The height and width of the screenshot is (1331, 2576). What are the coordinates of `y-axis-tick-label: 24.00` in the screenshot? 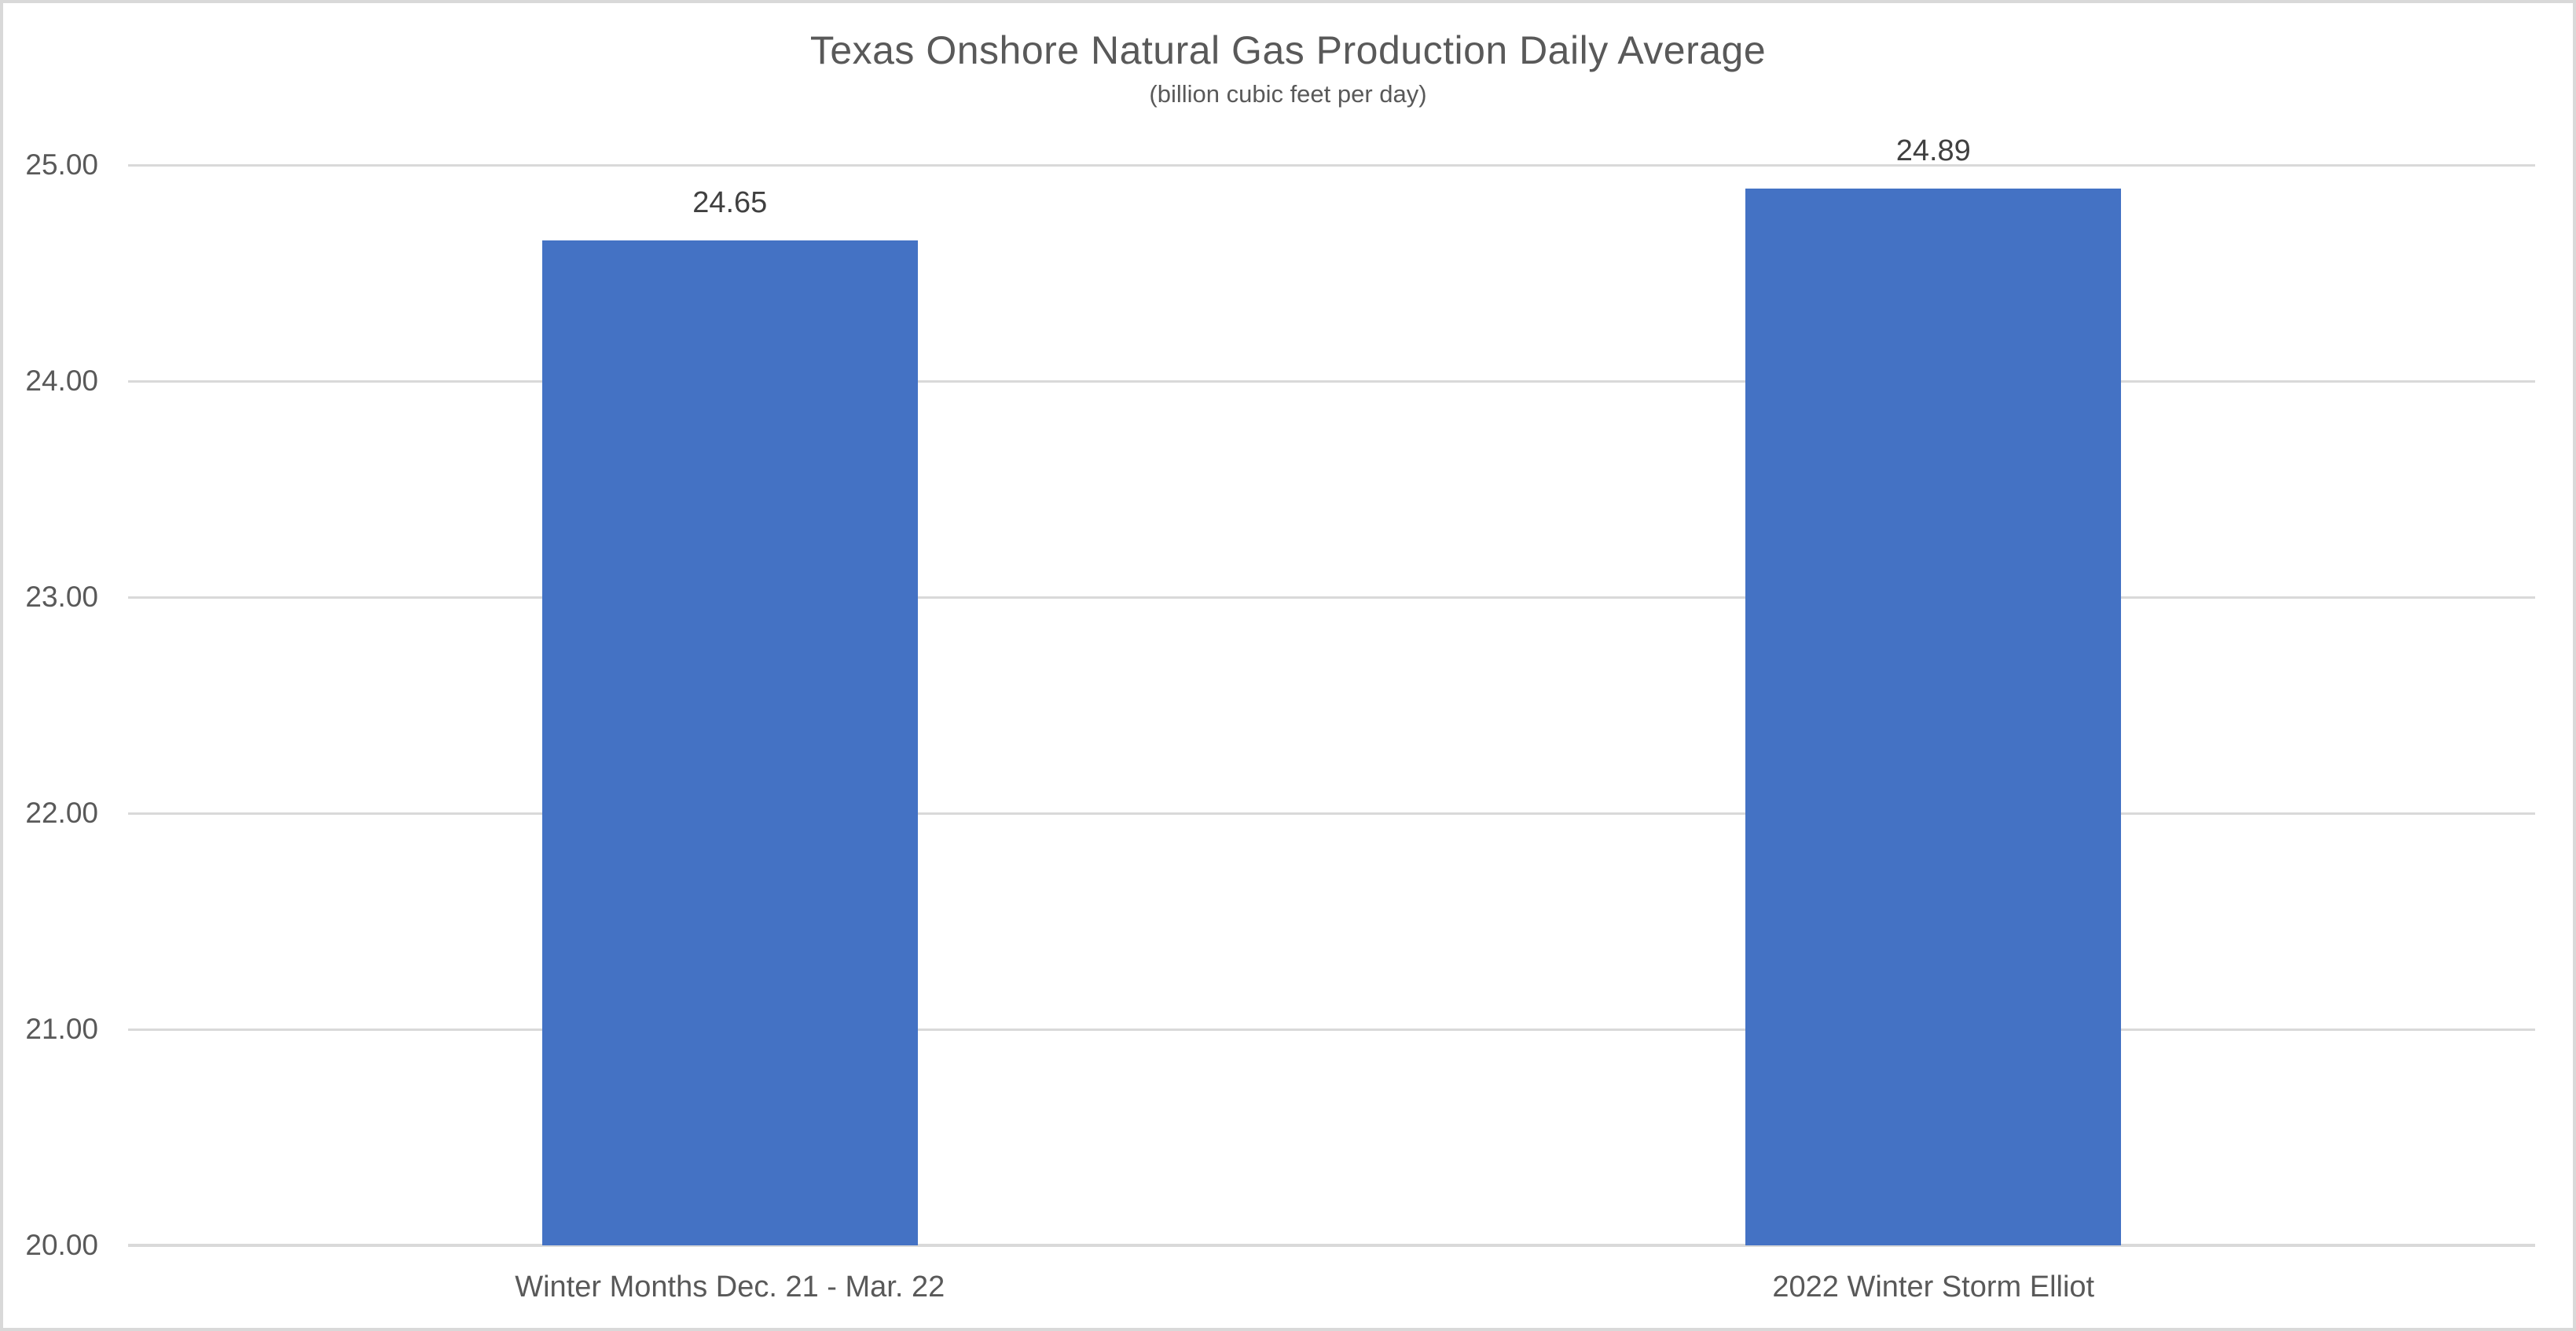 It's located at (61, 381).